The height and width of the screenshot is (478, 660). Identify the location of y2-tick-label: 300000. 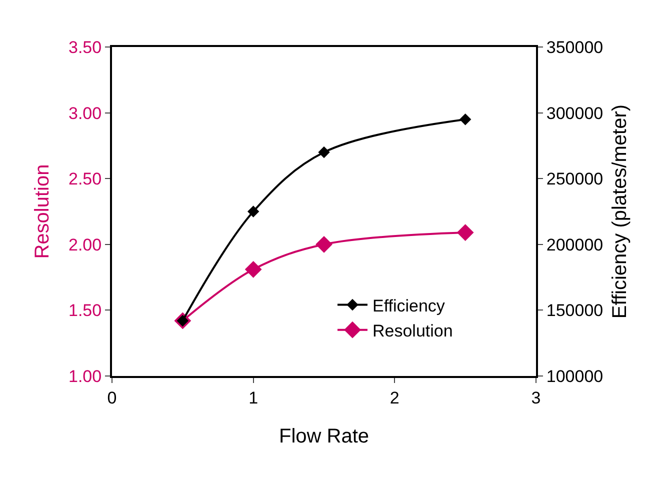
(575, 113).